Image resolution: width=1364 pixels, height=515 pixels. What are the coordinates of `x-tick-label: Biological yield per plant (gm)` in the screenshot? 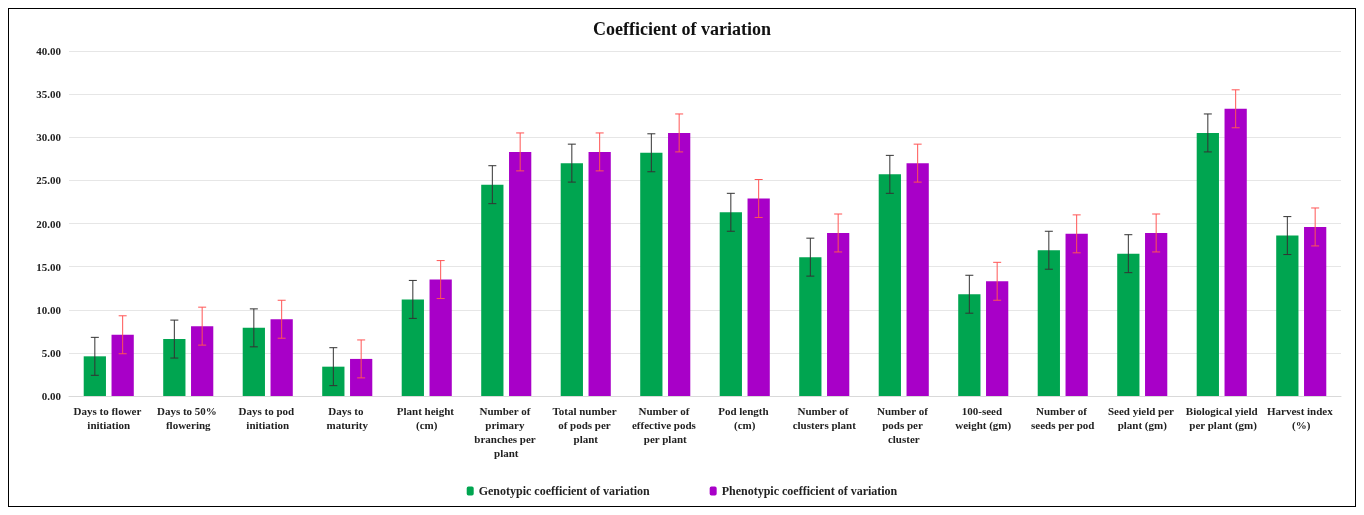 It's located at (1221, 418).